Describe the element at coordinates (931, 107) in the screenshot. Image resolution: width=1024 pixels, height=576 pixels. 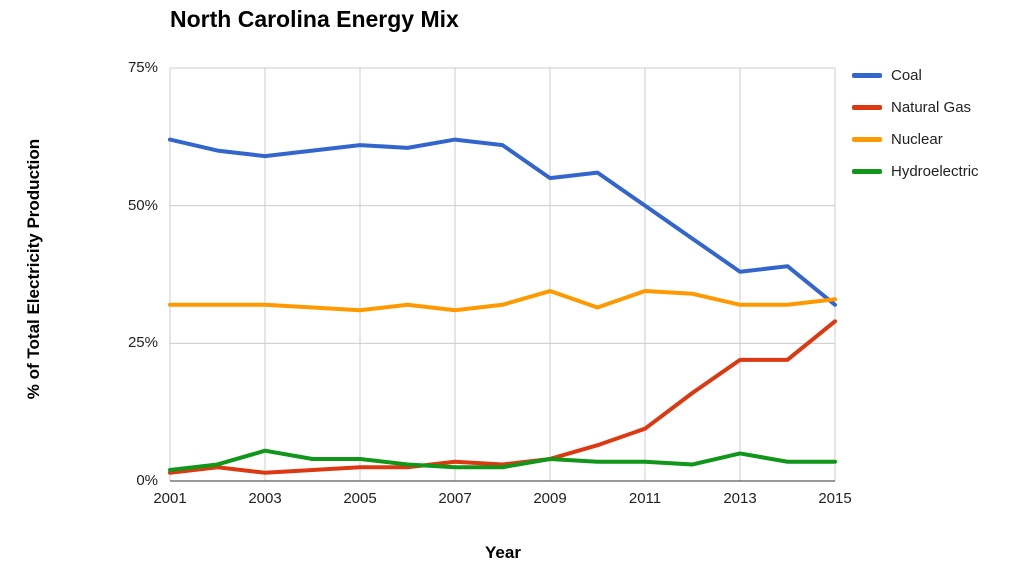
I see `legend-label: Natural Gas` at that location.